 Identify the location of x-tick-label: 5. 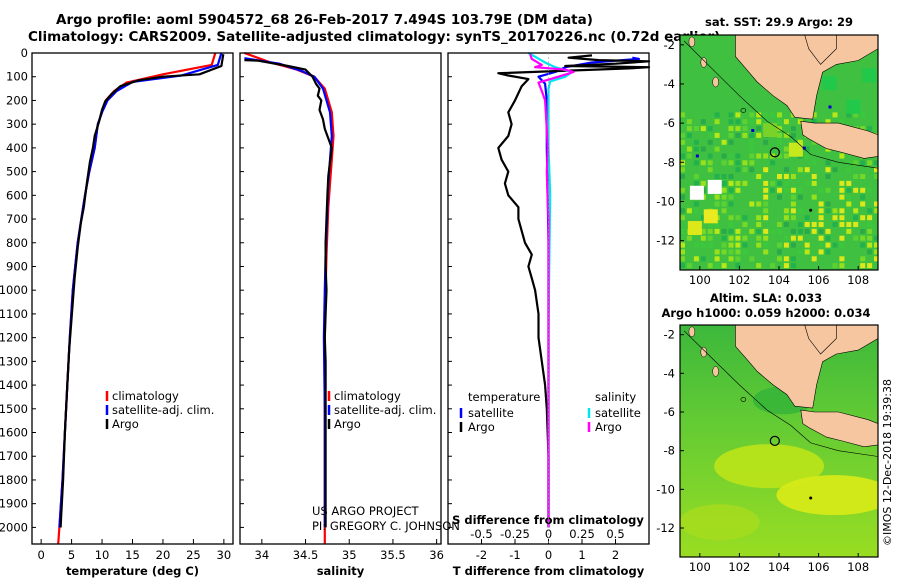
(71, 555).